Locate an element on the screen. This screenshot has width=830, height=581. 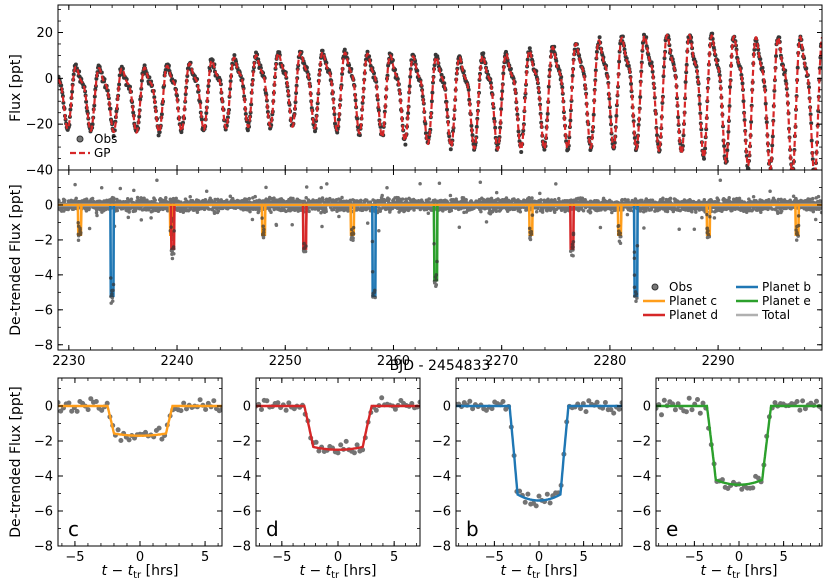
x-tick-label: 2260 is located at coordinates (393, 361).